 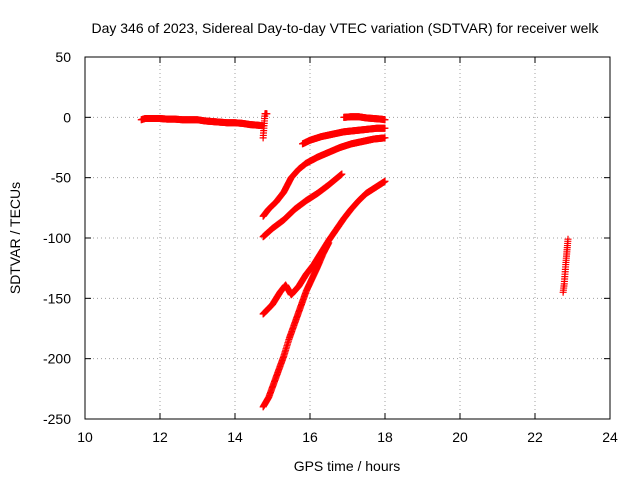 I want to click on x-axis-label: GPS time / hours, so click(x=347, y=466).